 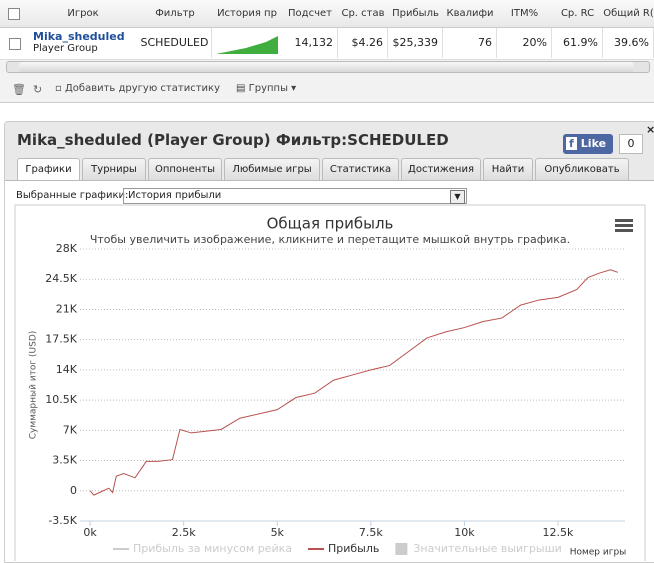 What do you see at coordinates (578, 13) in the screenshot?
I see `header: Ср. RC` at bounding box center [578, 13].